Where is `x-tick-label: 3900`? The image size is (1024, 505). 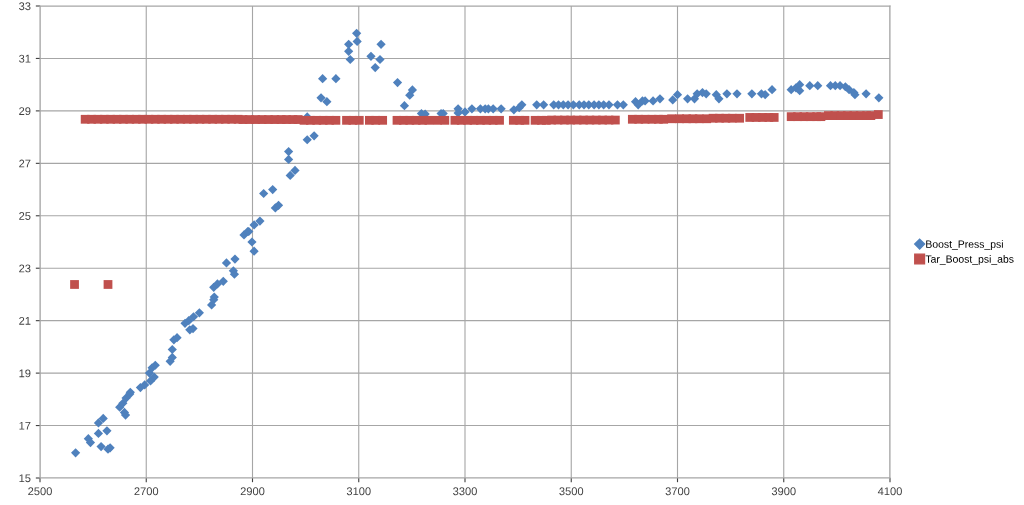 x-tick-label: 3900 is located at coordinates (783, 491).